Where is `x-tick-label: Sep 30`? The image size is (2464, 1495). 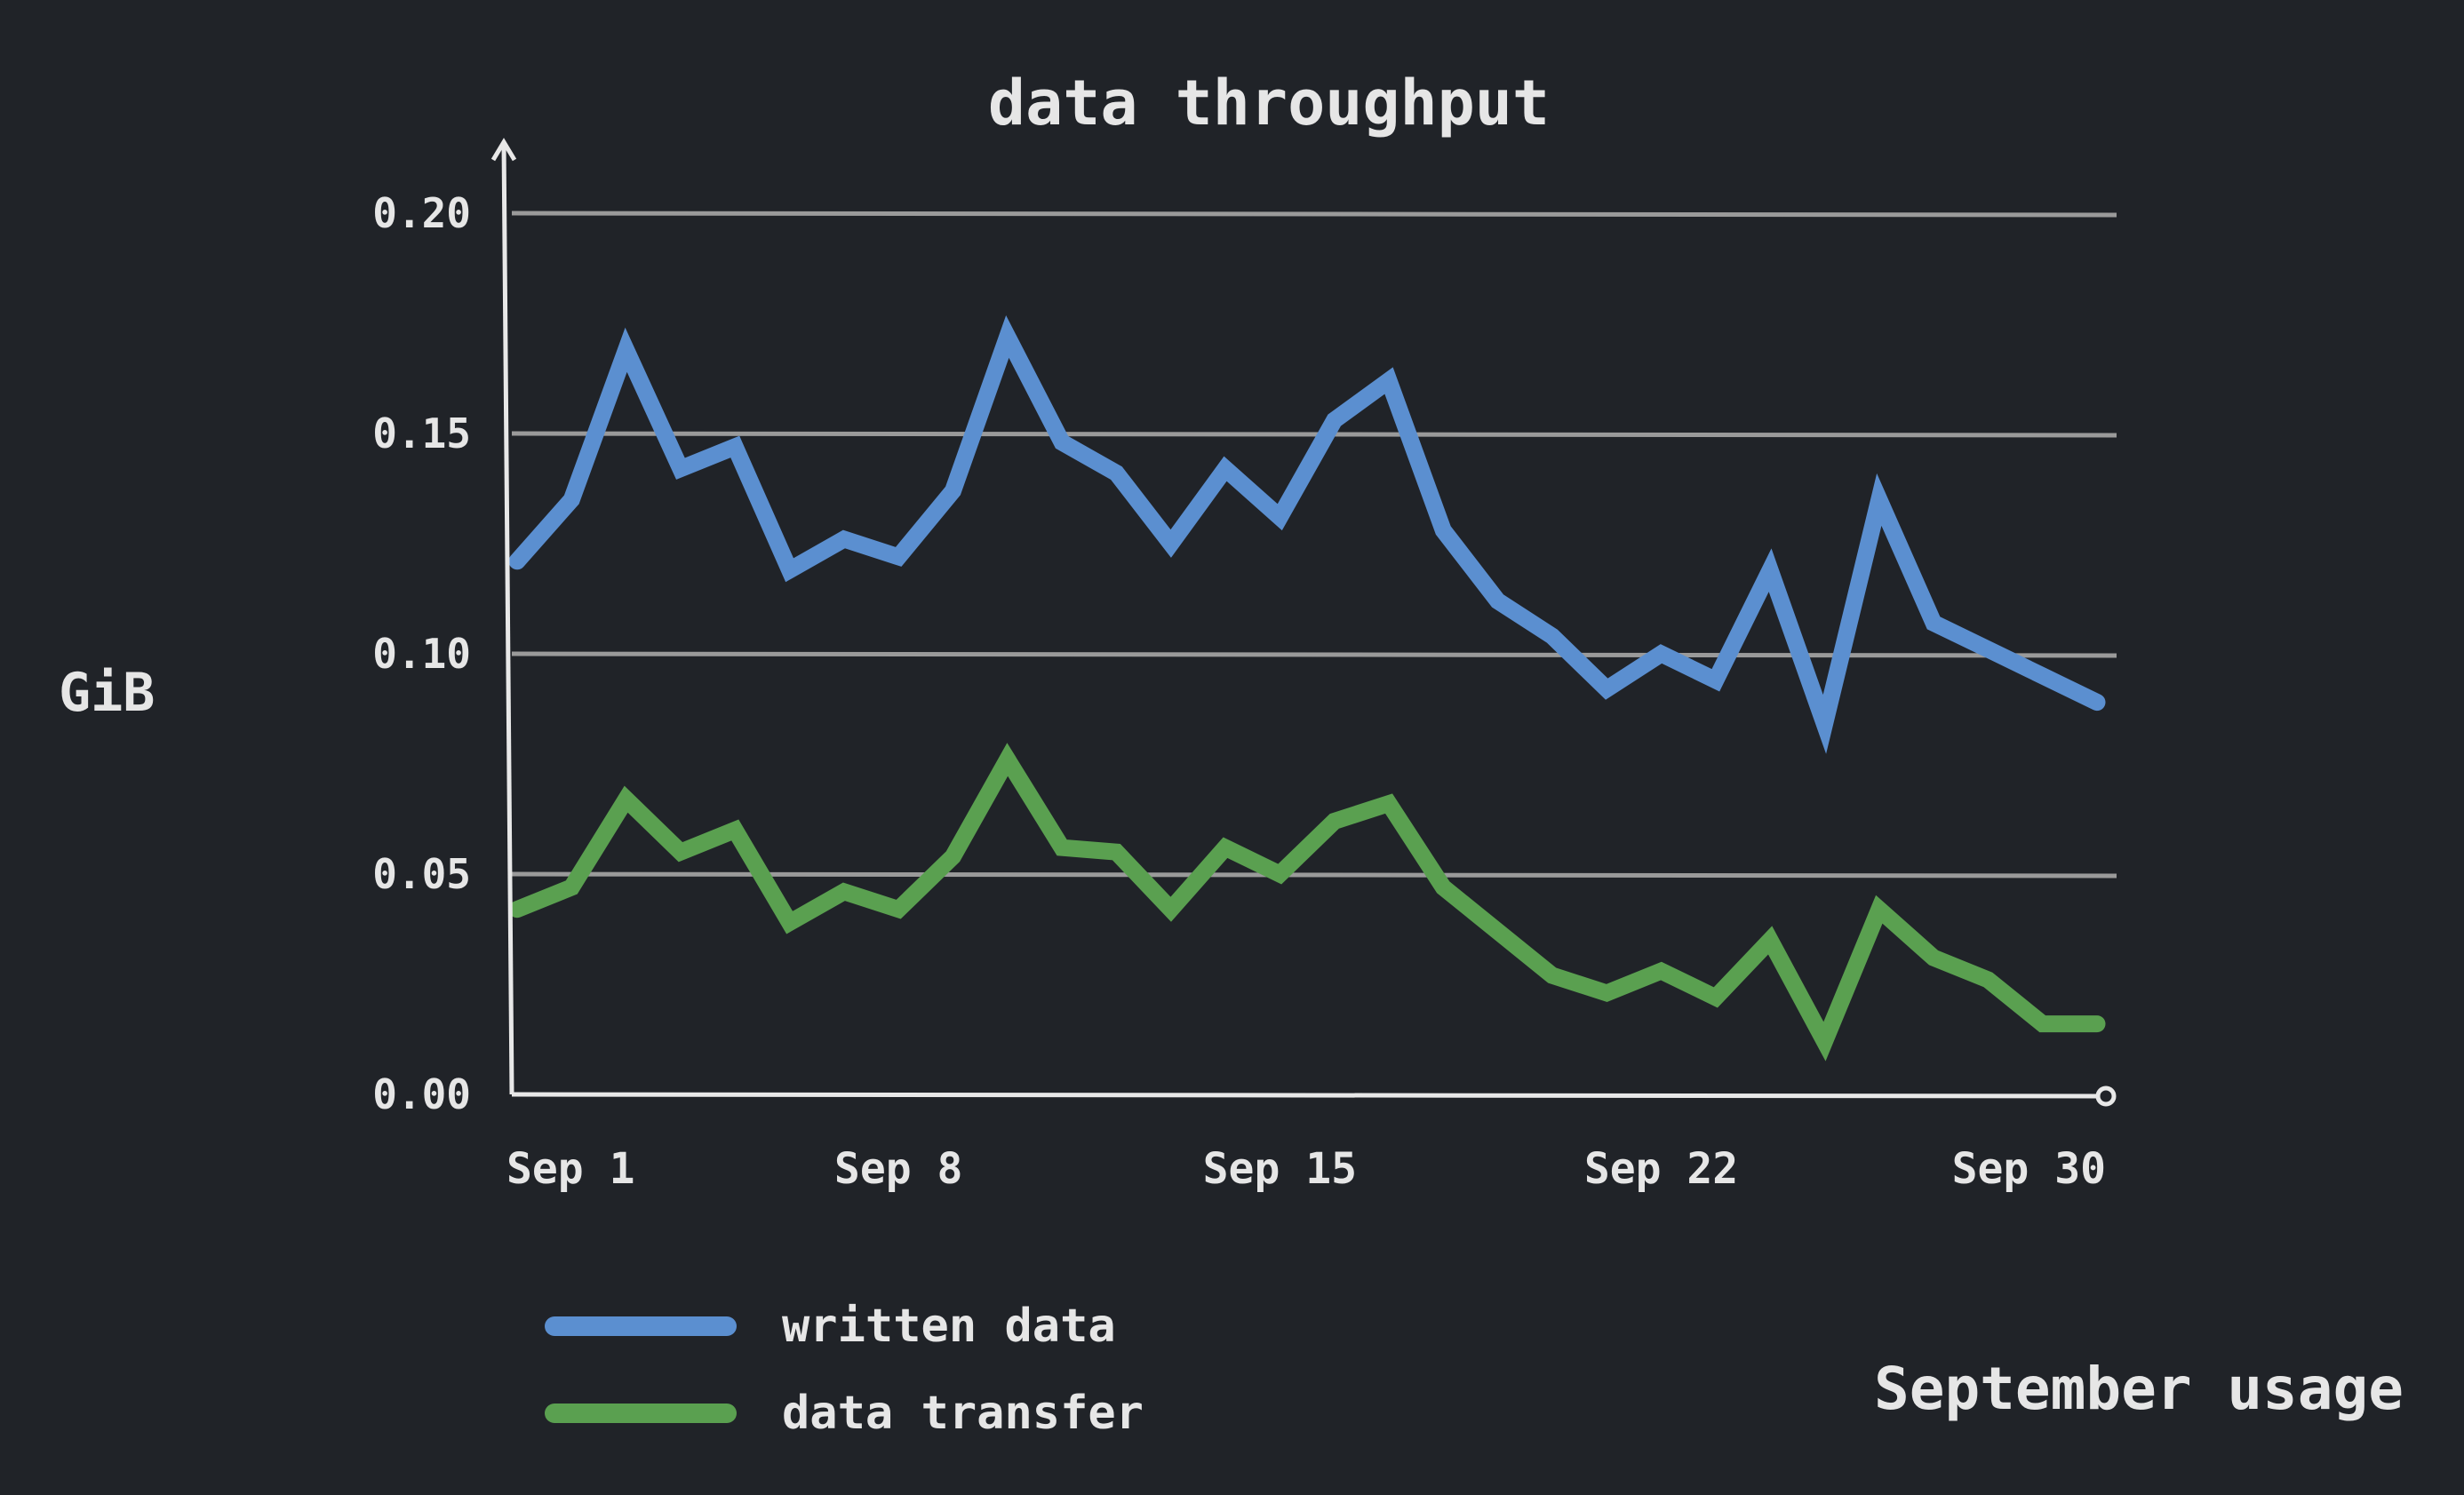 x-tick-label: Sep 30 is located at coordinates (2029, 1169).